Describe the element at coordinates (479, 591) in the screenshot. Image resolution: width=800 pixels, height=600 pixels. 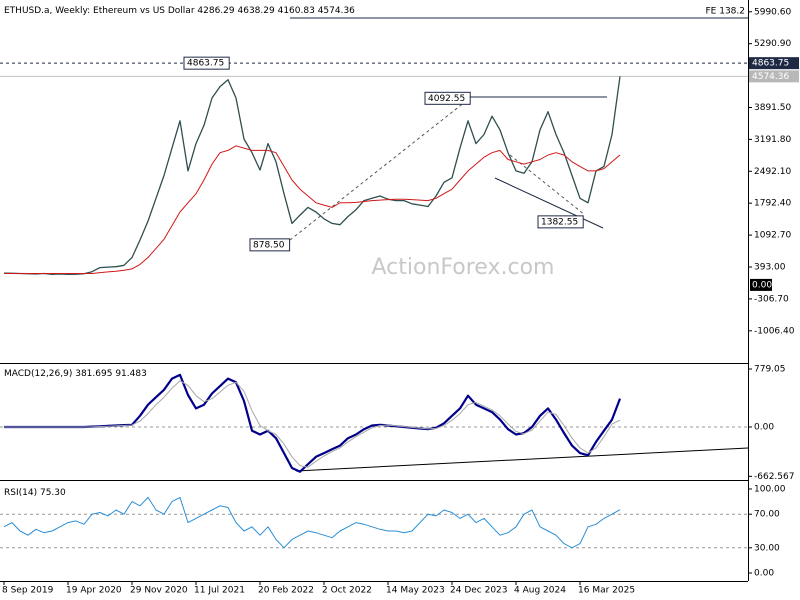
I see `x-tick-label: 24 Dec 2023` at that location.